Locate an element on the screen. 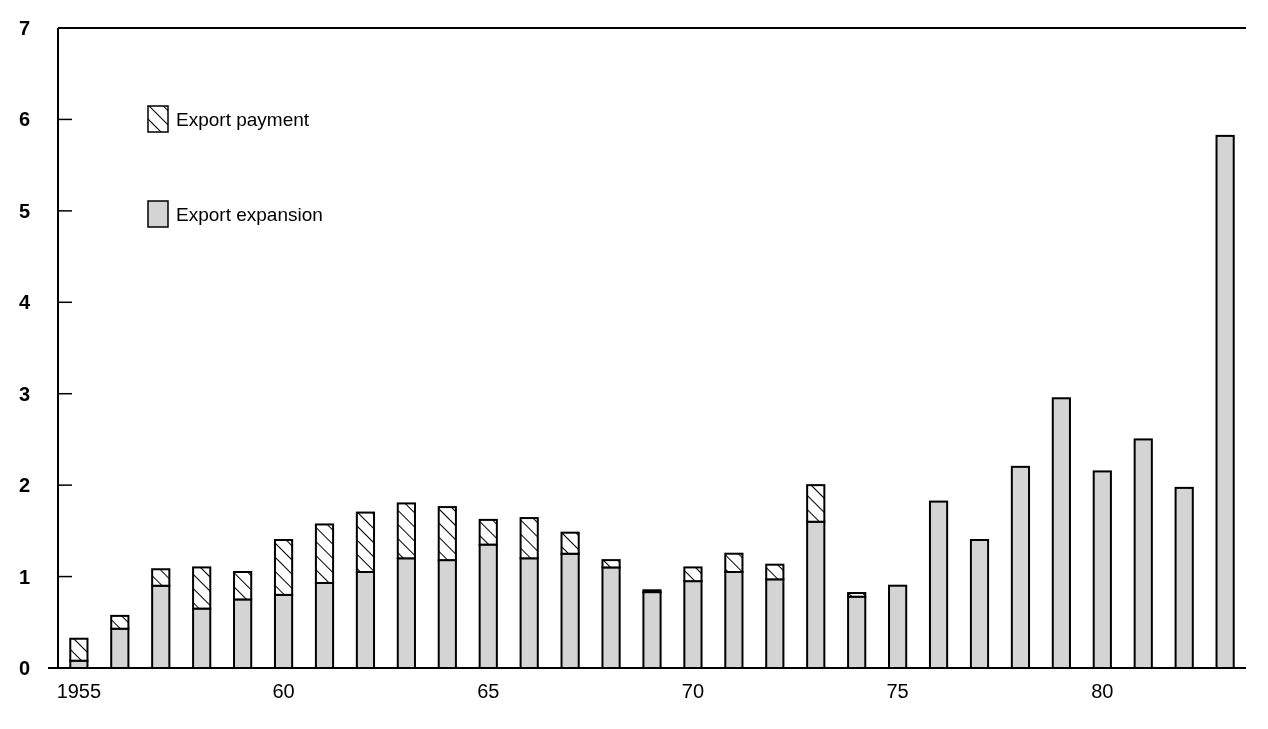 The image size is (1268, 729). legend-label: Export expansion is located at coordinates (249, 214).